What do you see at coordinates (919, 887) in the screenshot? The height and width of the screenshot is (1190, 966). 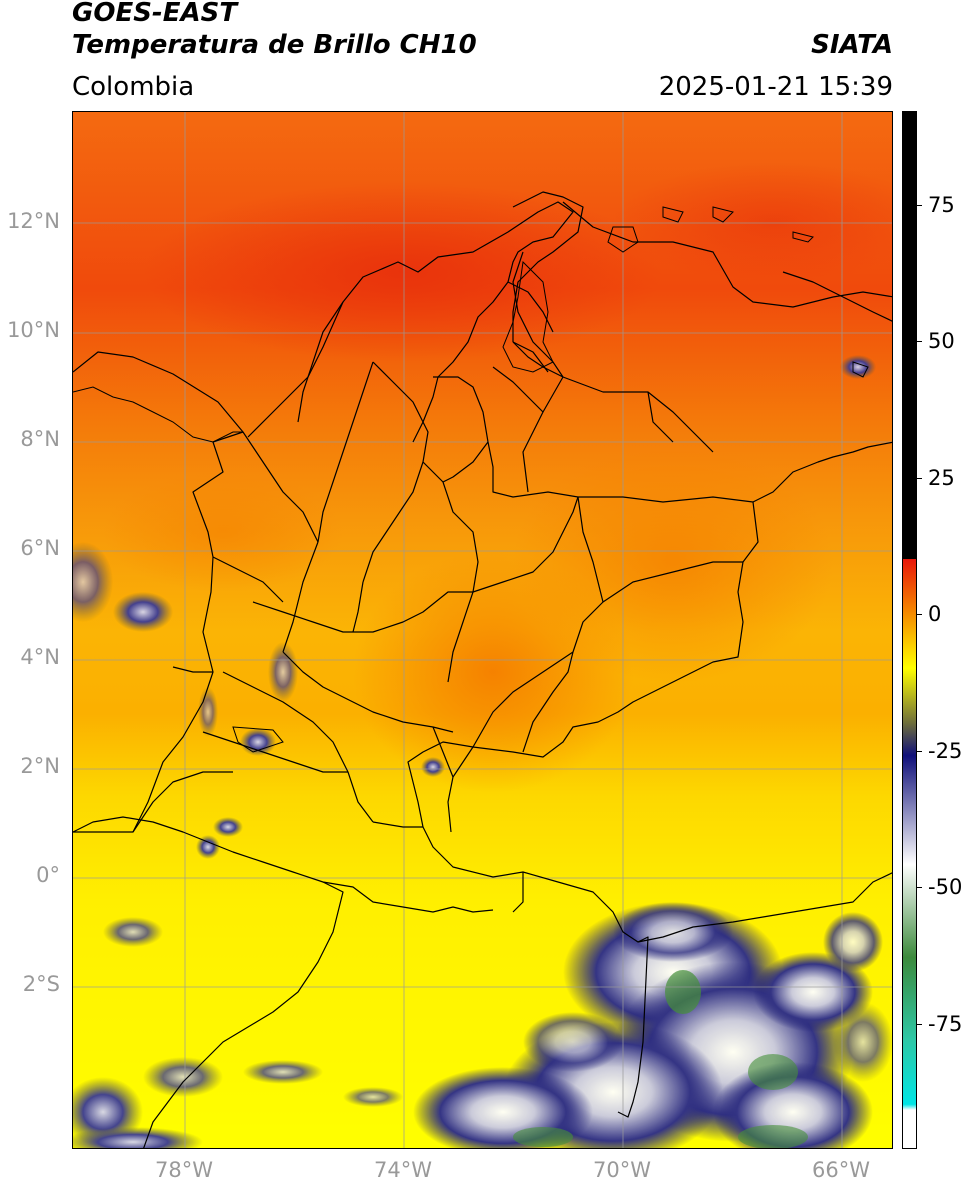 I see `colorbar-tick-neg50` at bounding box center [919, 887].